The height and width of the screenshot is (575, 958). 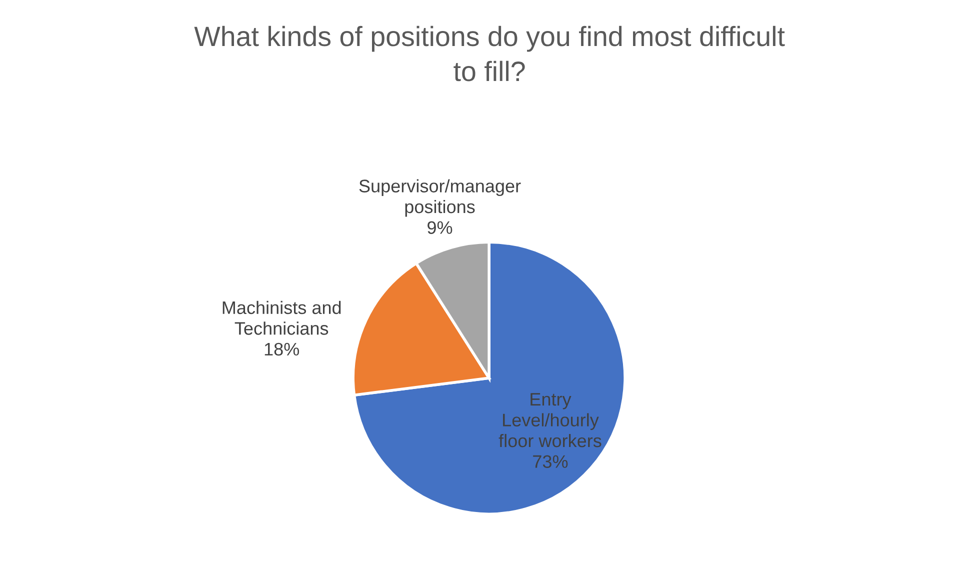 What do you see at coordinates (282, 349) in the screenshot?
I see `data-label: 18%` at bounding box center [282, 349].